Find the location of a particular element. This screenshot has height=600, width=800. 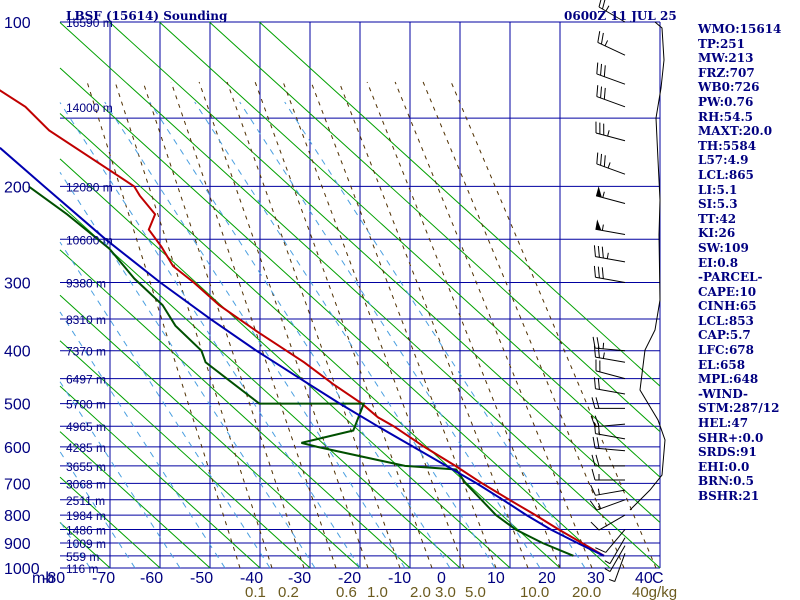

pressure-tick-label: 1000 is located at coordinates (22, 569).